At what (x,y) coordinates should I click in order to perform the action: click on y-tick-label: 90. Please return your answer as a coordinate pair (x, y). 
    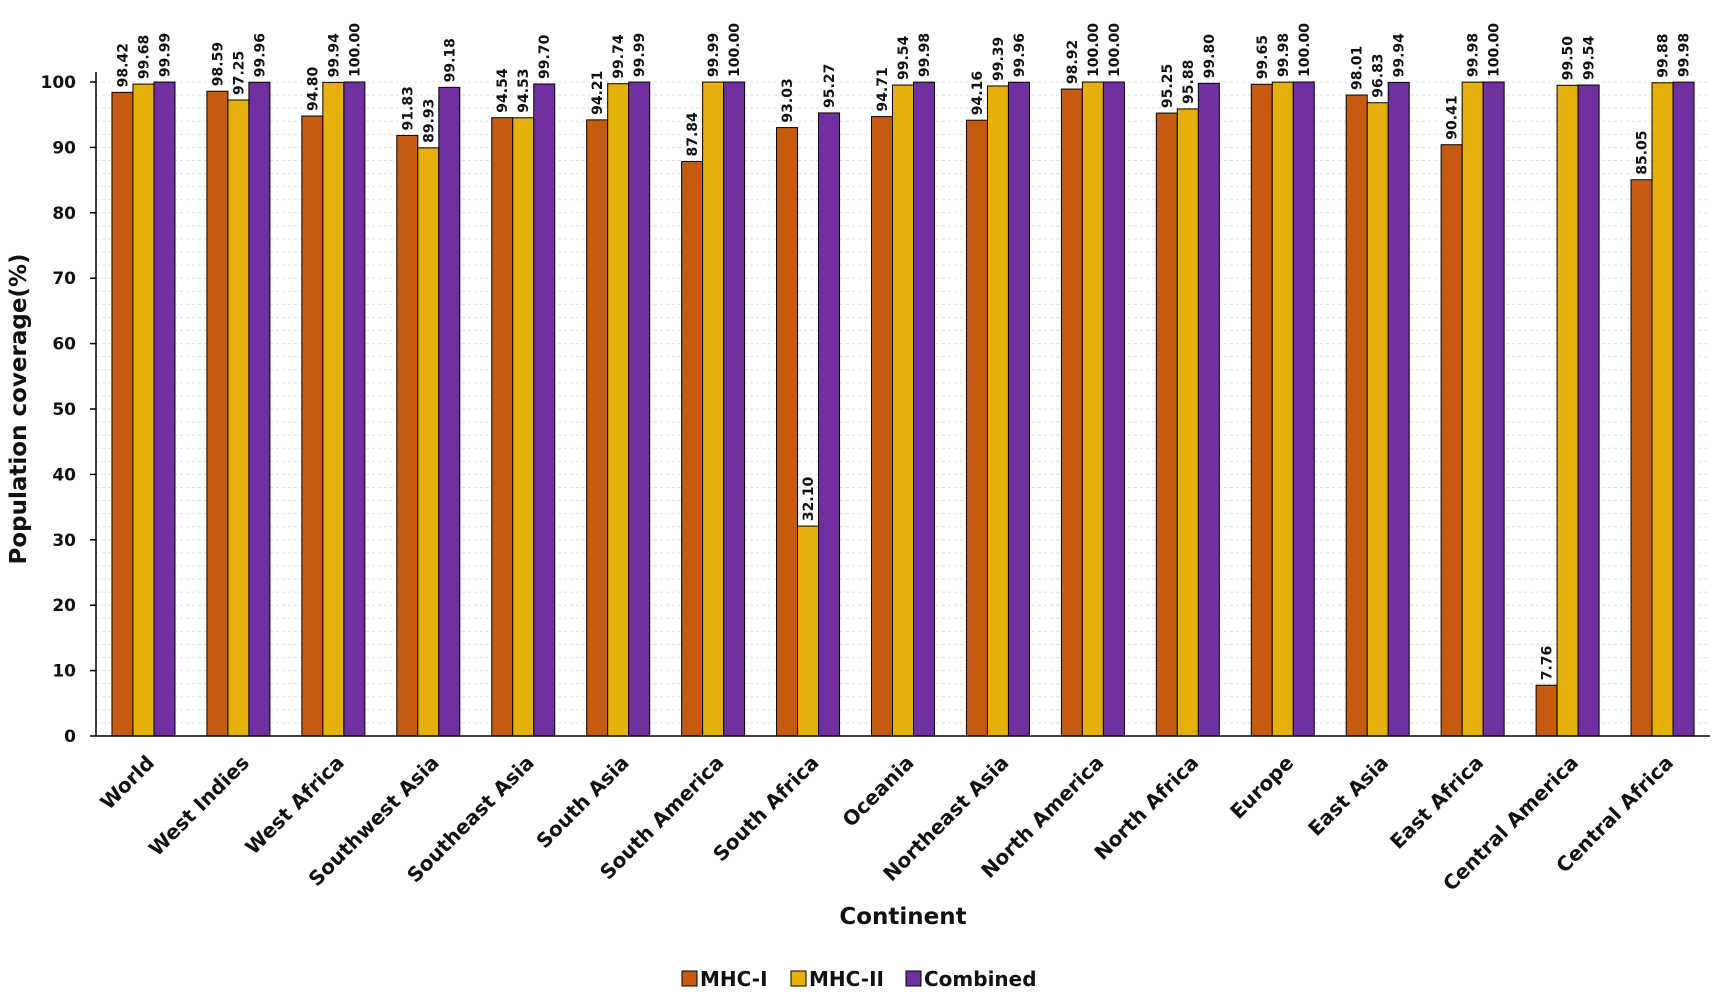
    Looking at the image, I should click on (64, 148).